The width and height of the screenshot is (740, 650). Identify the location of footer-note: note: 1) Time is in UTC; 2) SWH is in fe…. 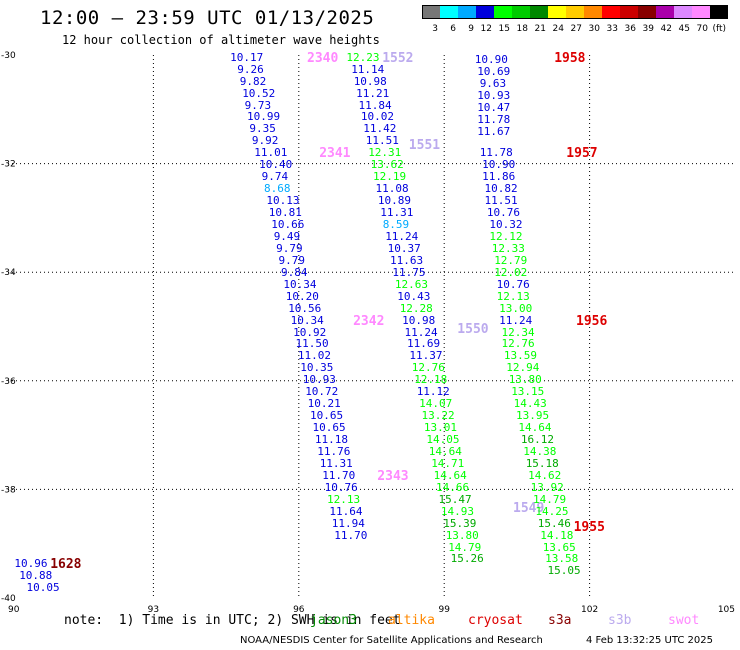
(232, 620).